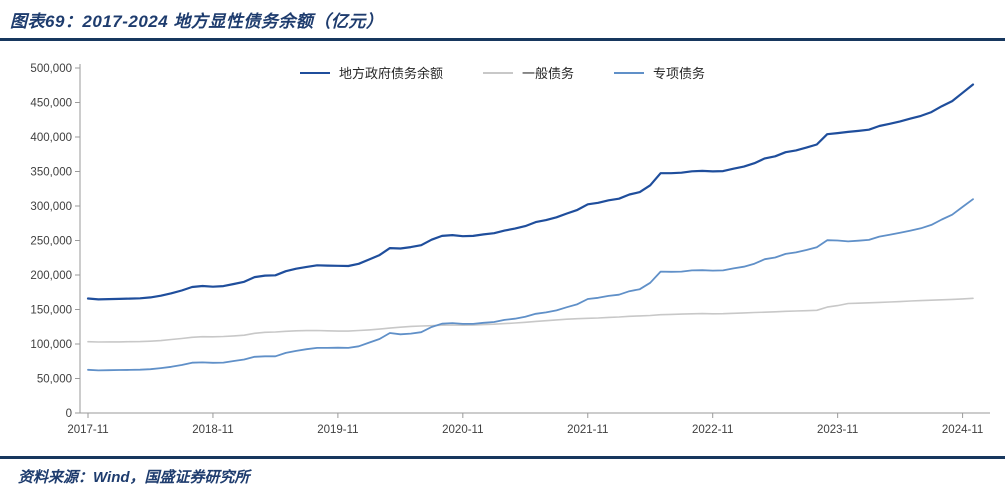 This screenshot has width=1005, height=491. Describe the element at coordinates (679, 73) in the screenshot. I see `legend-label-special: 专项债务` at that location.